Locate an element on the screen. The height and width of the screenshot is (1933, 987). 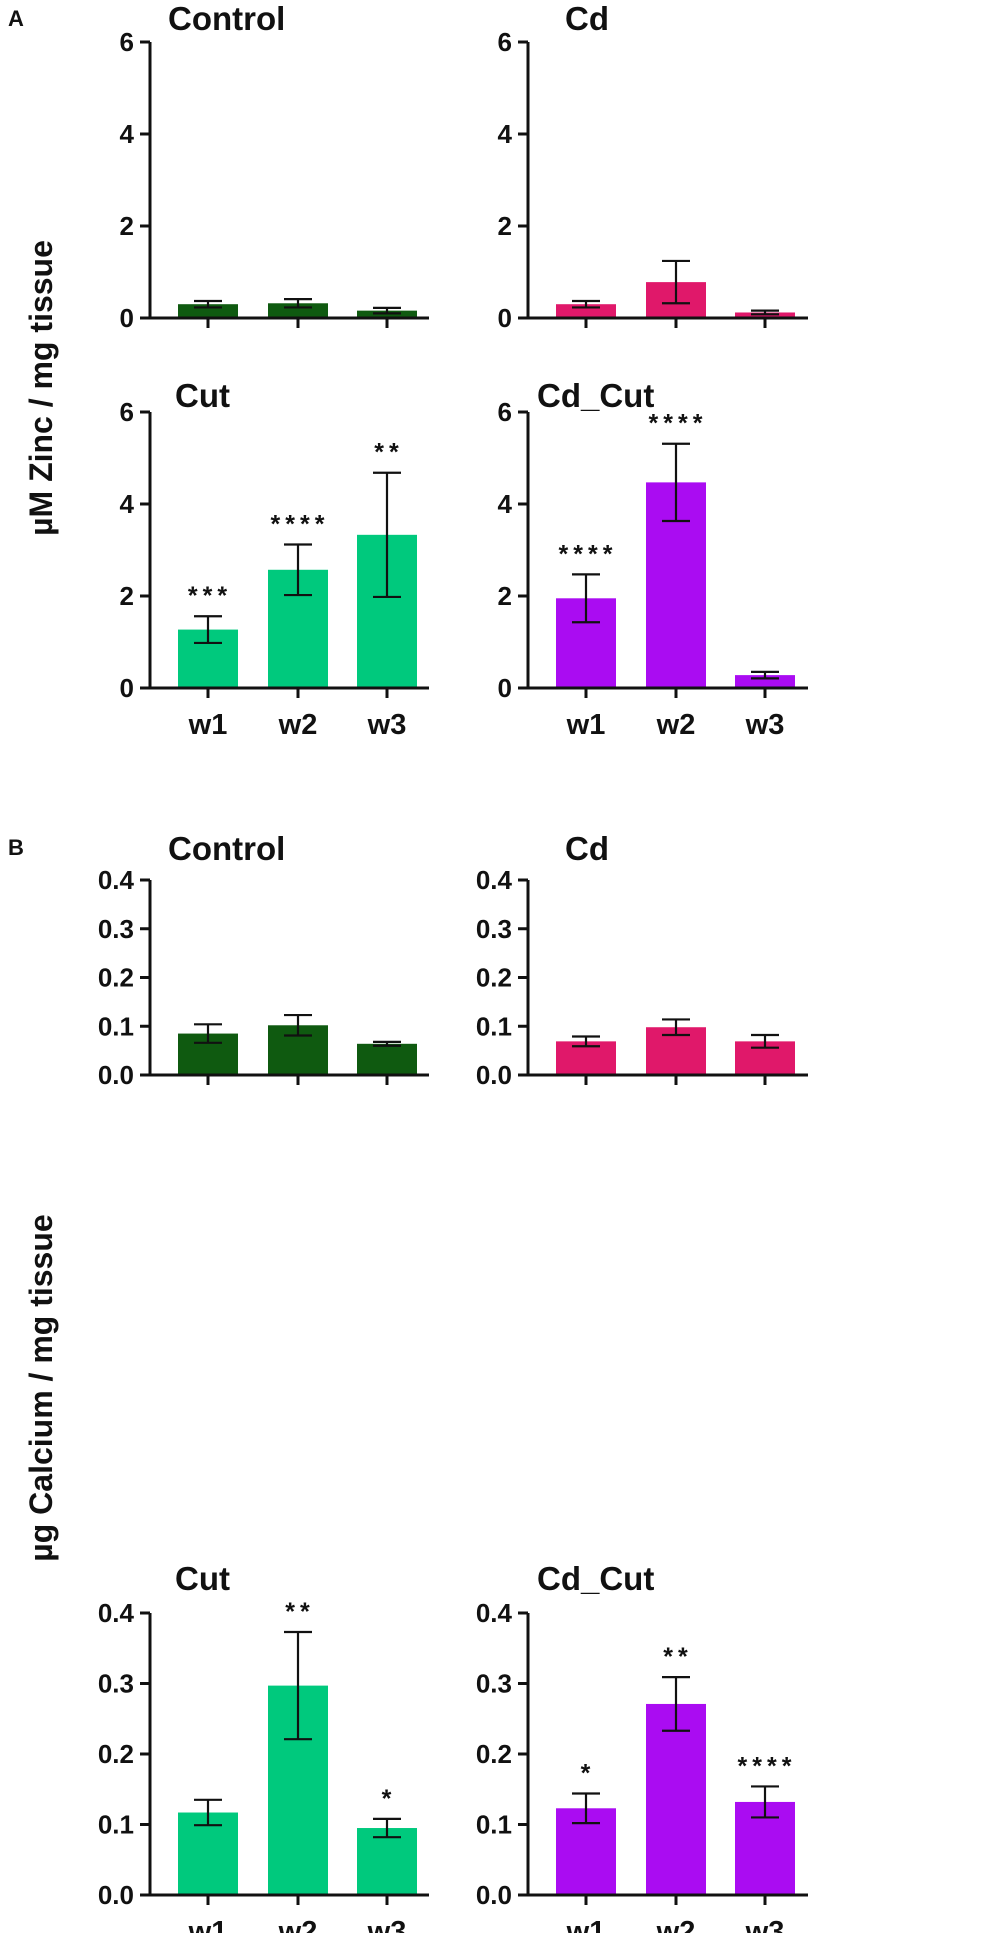
panel-a-y-axis-label: µM Zinc / mg tissue is located at coordinates (41, 388).